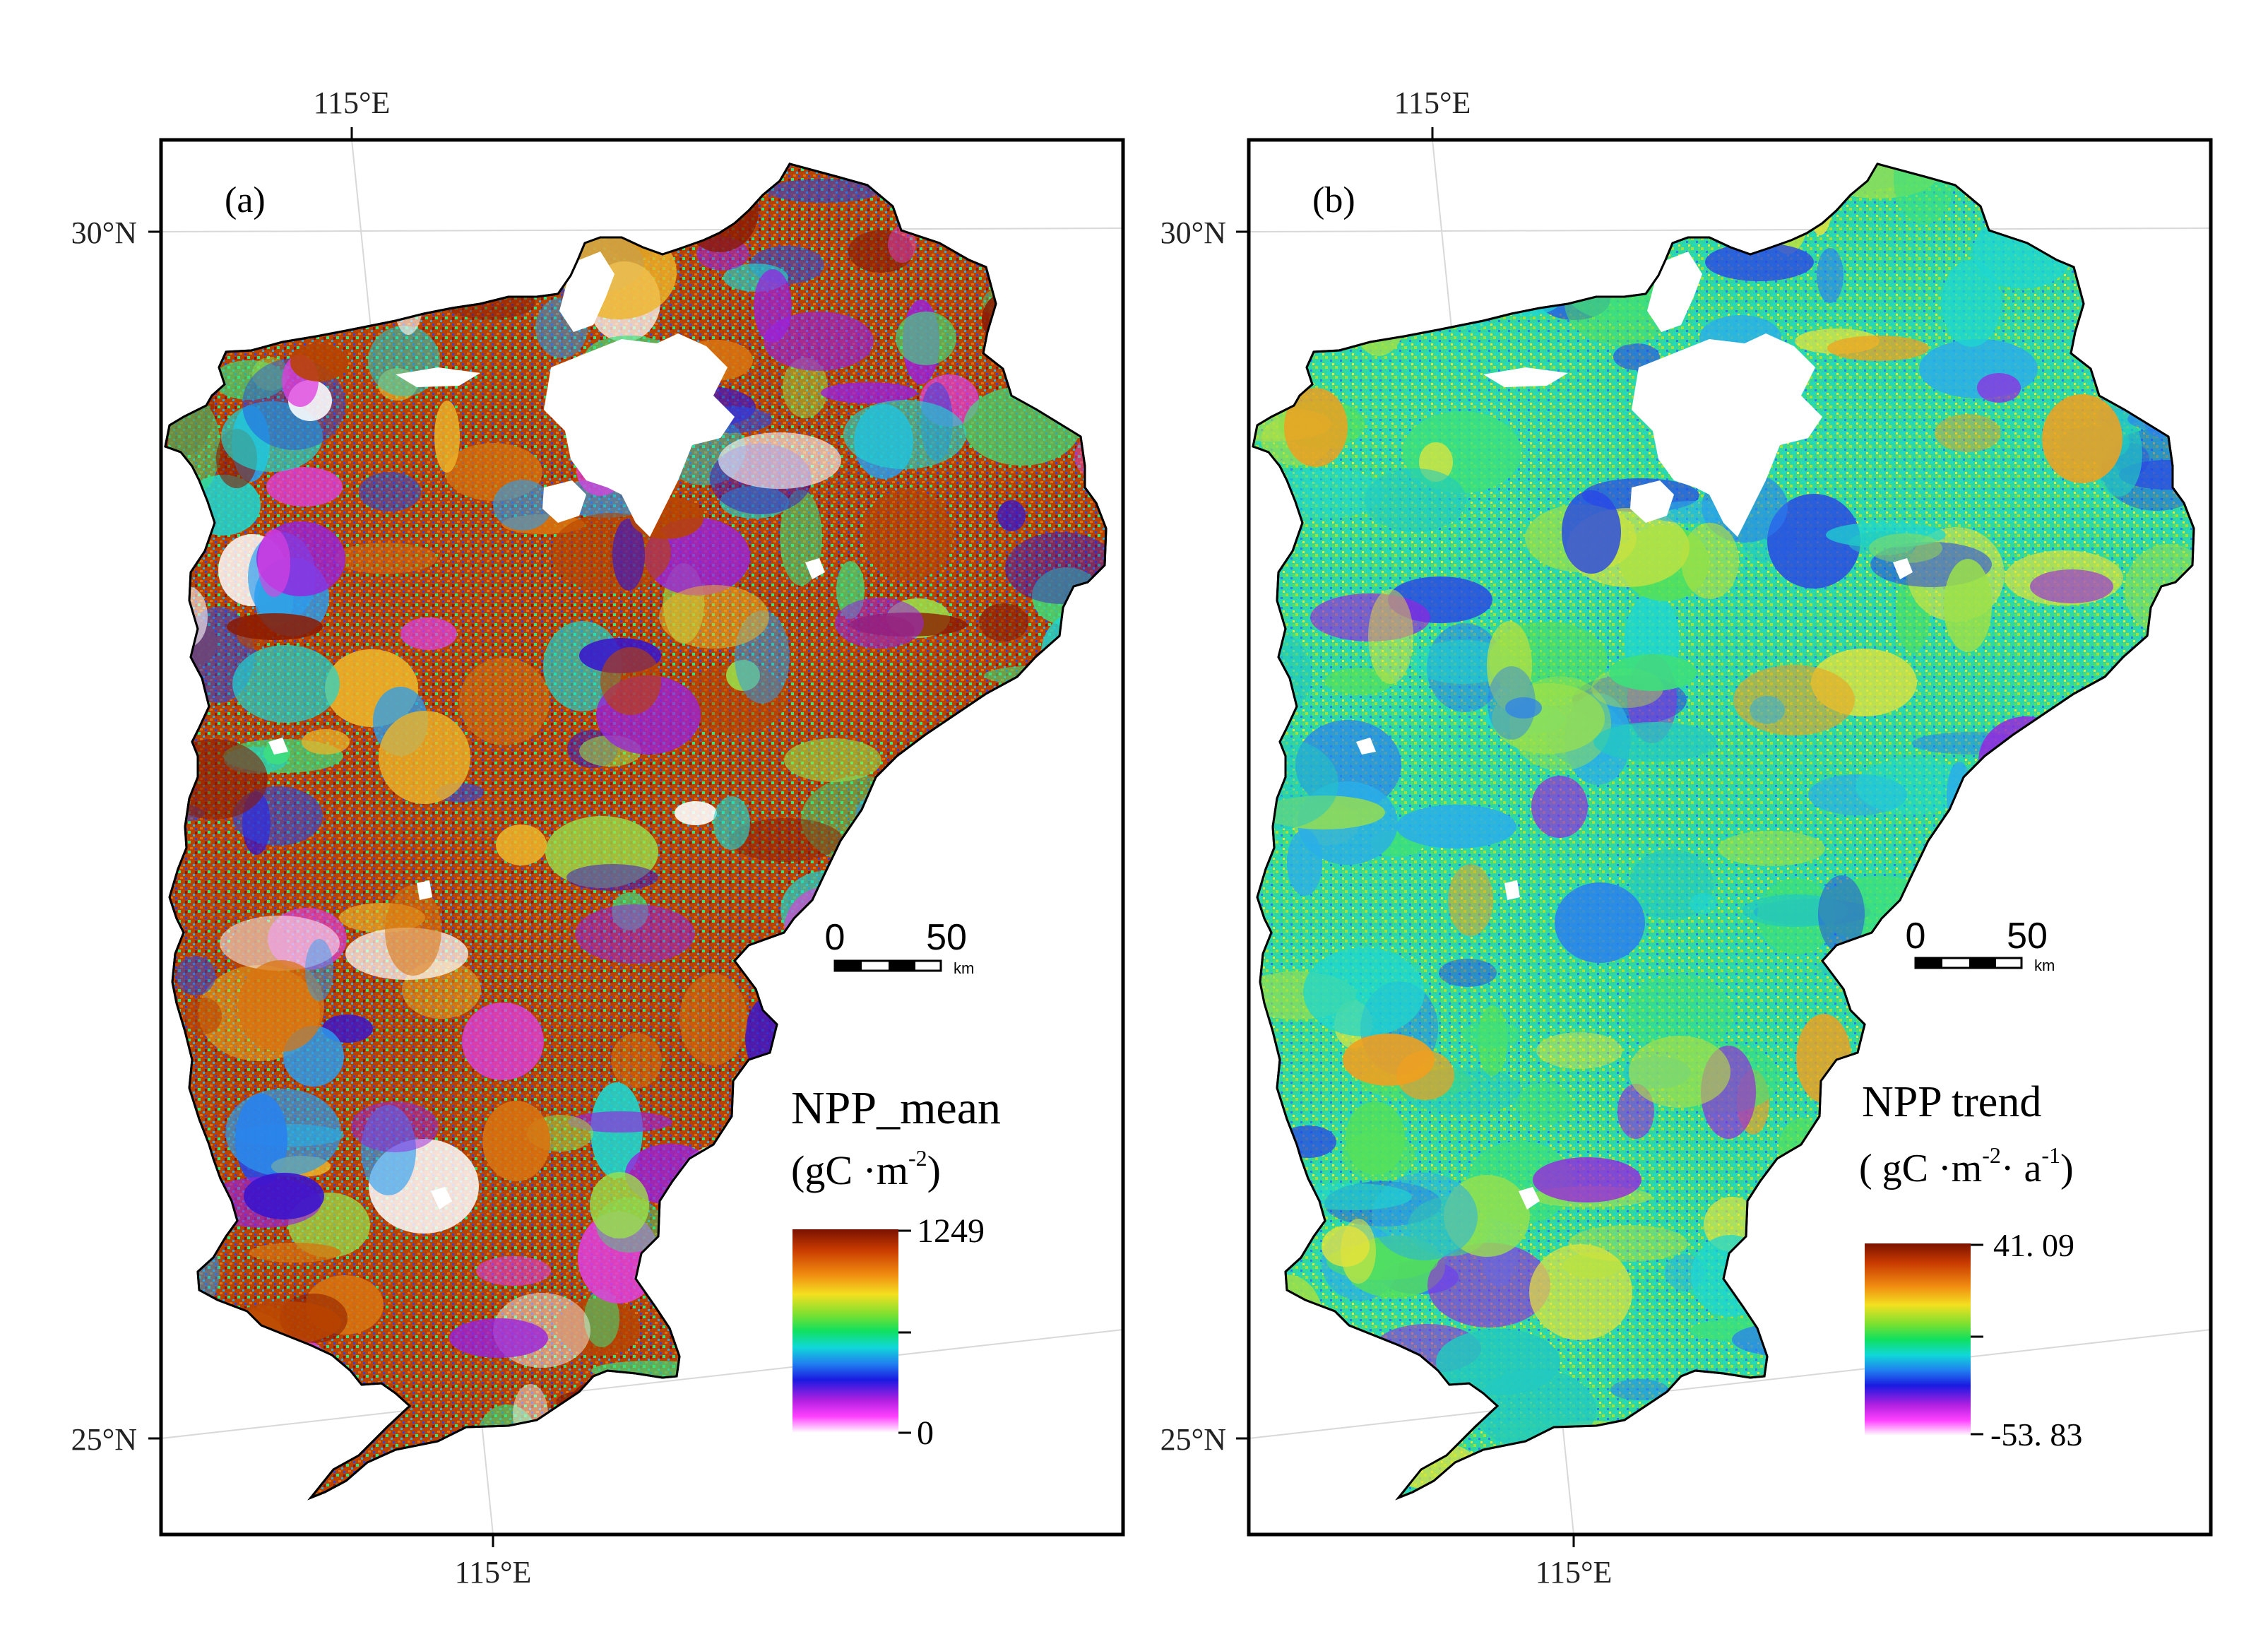 This screenshot has width=2268, height=1632. Describe the element at coordinates (2034, 1245) in the screenshot. I see `legend-max-b: 41. 09` at that location.